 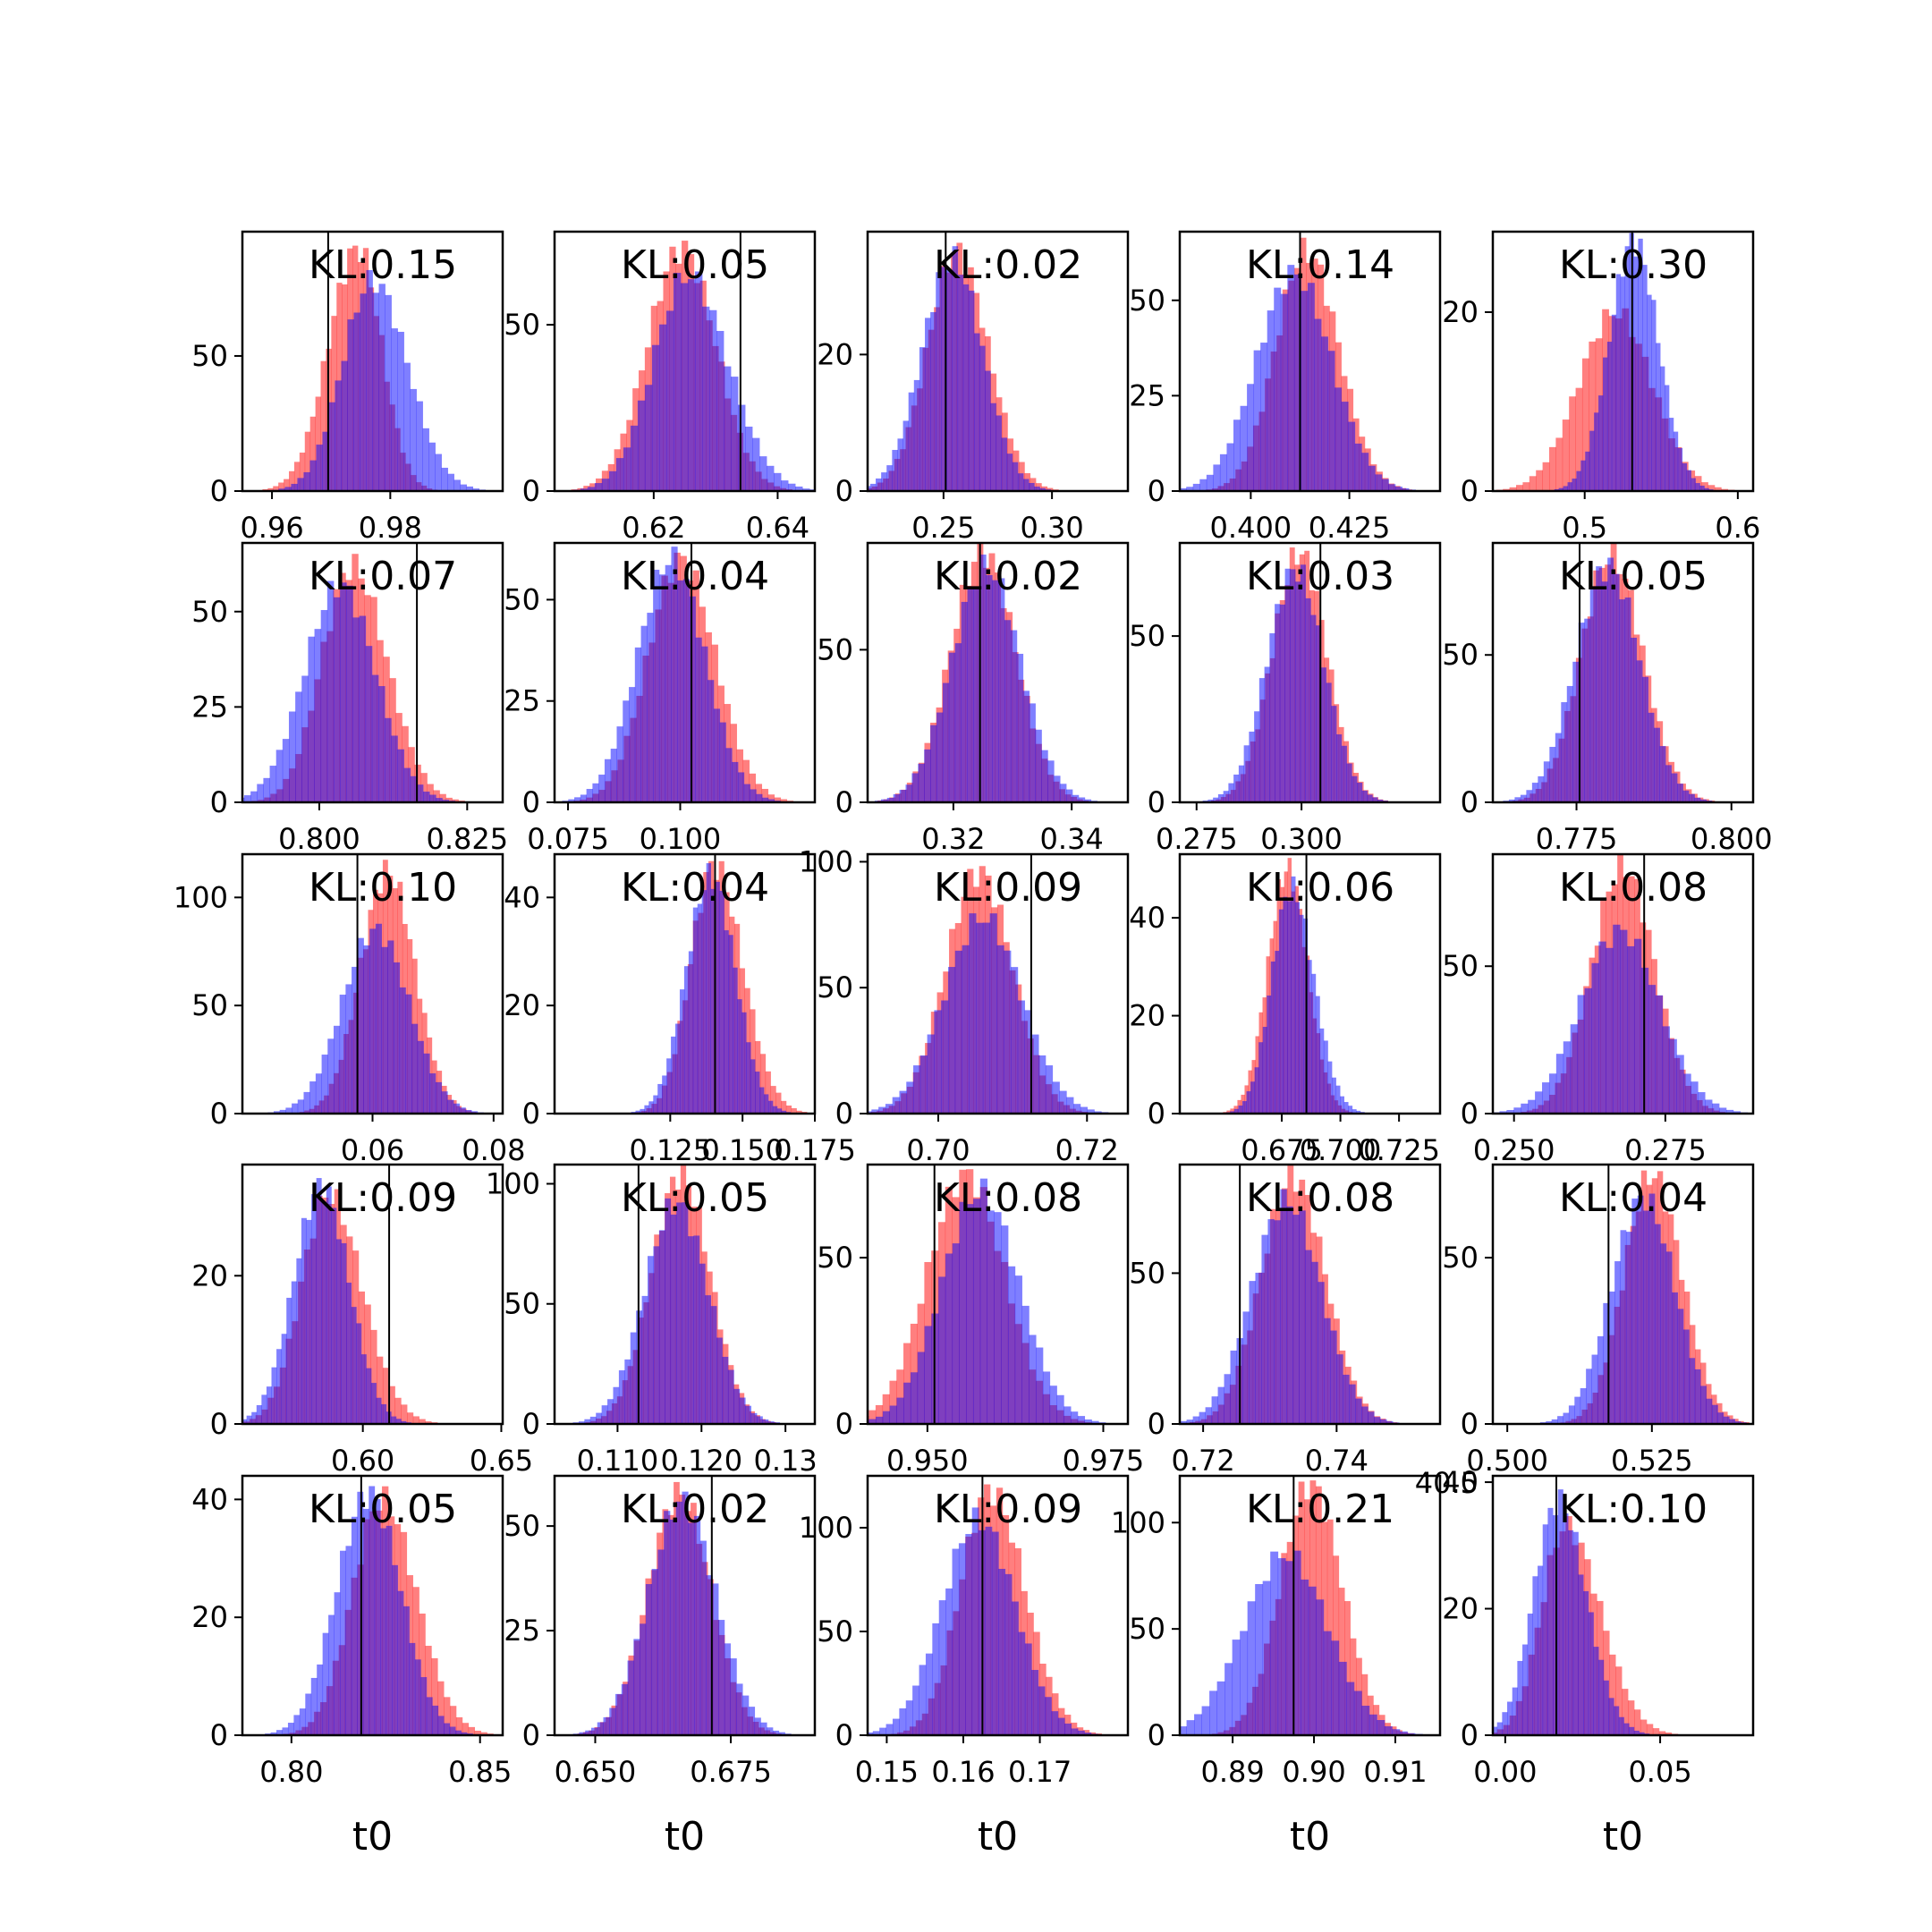 I want to click on y-tick-label: 0, so click(x=531, y=1735).